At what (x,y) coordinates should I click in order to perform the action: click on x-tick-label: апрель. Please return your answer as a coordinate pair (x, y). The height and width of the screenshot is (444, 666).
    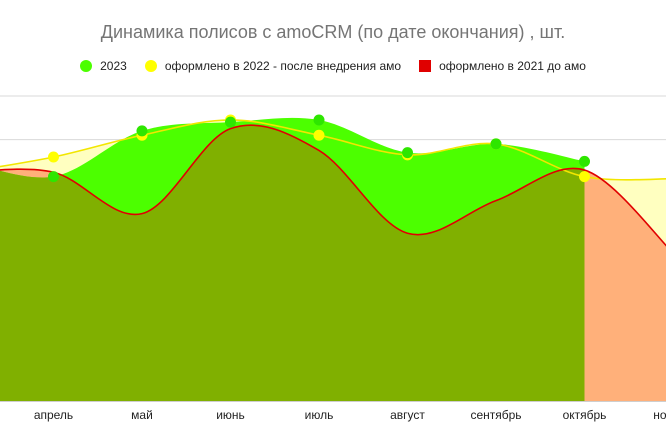
    Looking at the image, I should click on (53, 415).